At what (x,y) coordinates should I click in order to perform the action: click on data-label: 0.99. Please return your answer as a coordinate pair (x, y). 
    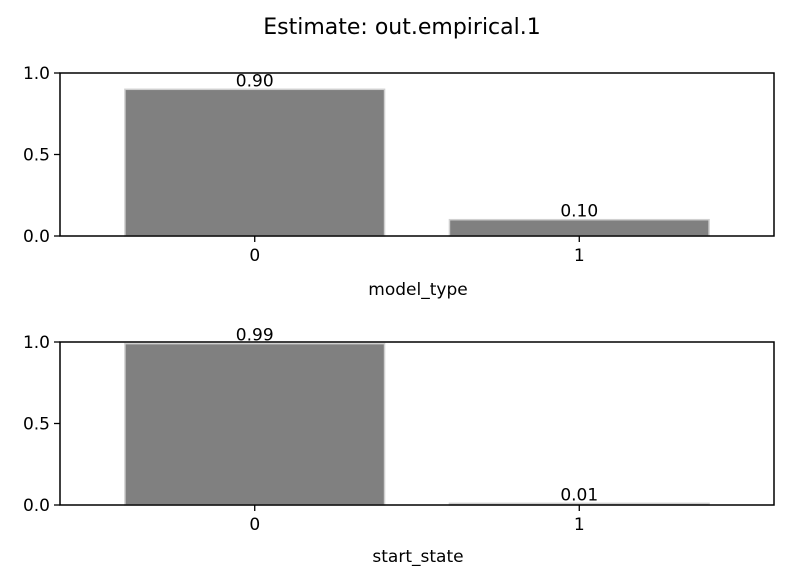
    Looking at the image, I should click on (255, 336).